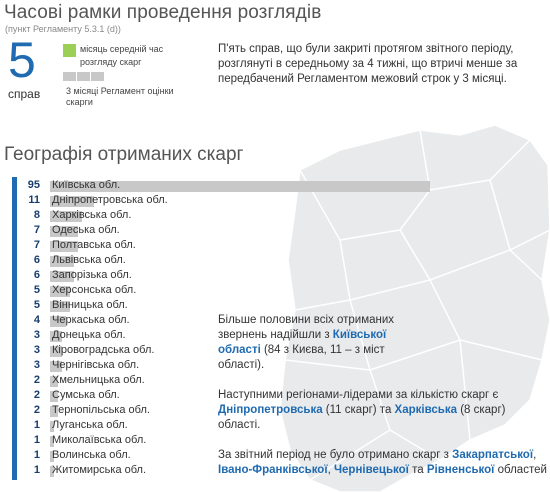  I want to click on section-subtitle: (пункт Регламенту 5.3.1 (d)), so click(63, 29).